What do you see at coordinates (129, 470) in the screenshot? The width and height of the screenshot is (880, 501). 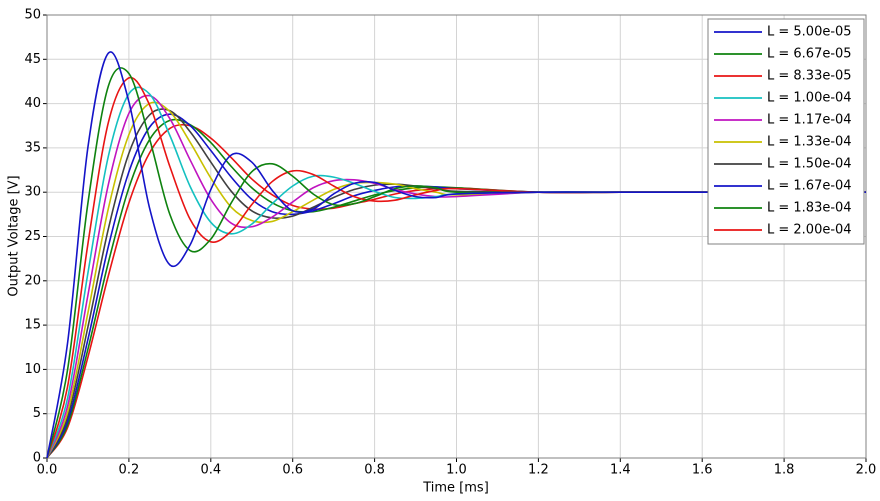 I see `x-tick-label: 0.2` at bounding box center [129, 470].